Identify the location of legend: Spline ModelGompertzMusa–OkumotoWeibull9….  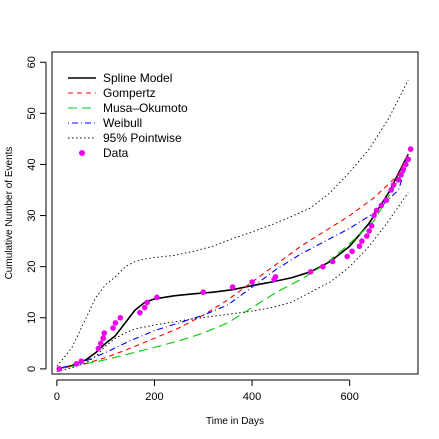
(128, 115).